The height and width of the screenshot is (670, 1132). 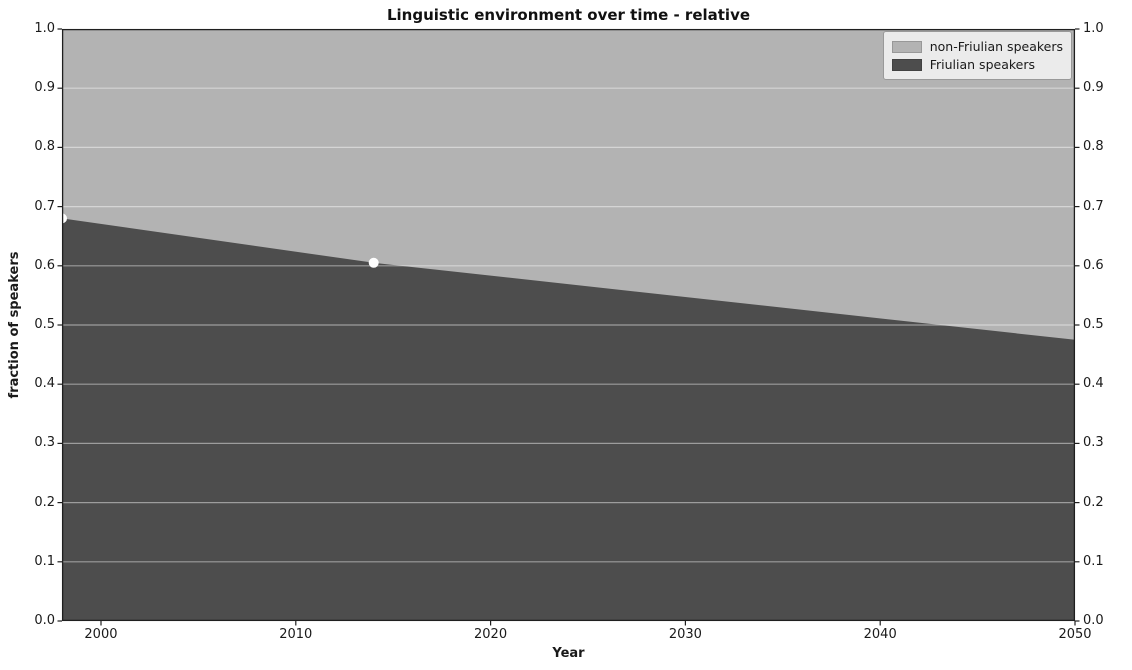 What do you see at coordinates (906, 64) in the screenshot?
I see `legend-swatch-friulian` at bounding box center [906, 64].